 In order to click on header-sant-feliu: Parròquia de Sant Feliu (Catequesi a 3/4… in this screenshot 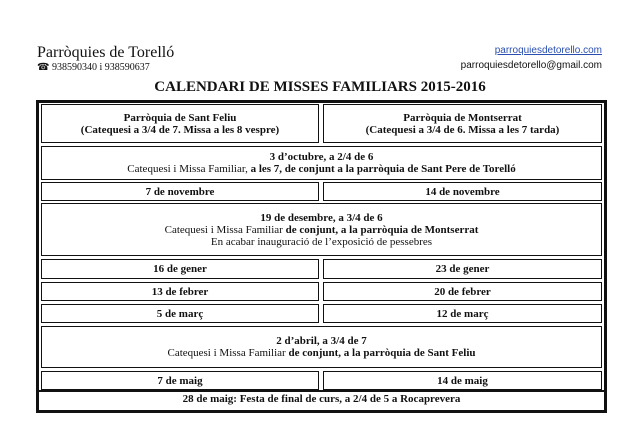, I will do `click(180, 123)`.